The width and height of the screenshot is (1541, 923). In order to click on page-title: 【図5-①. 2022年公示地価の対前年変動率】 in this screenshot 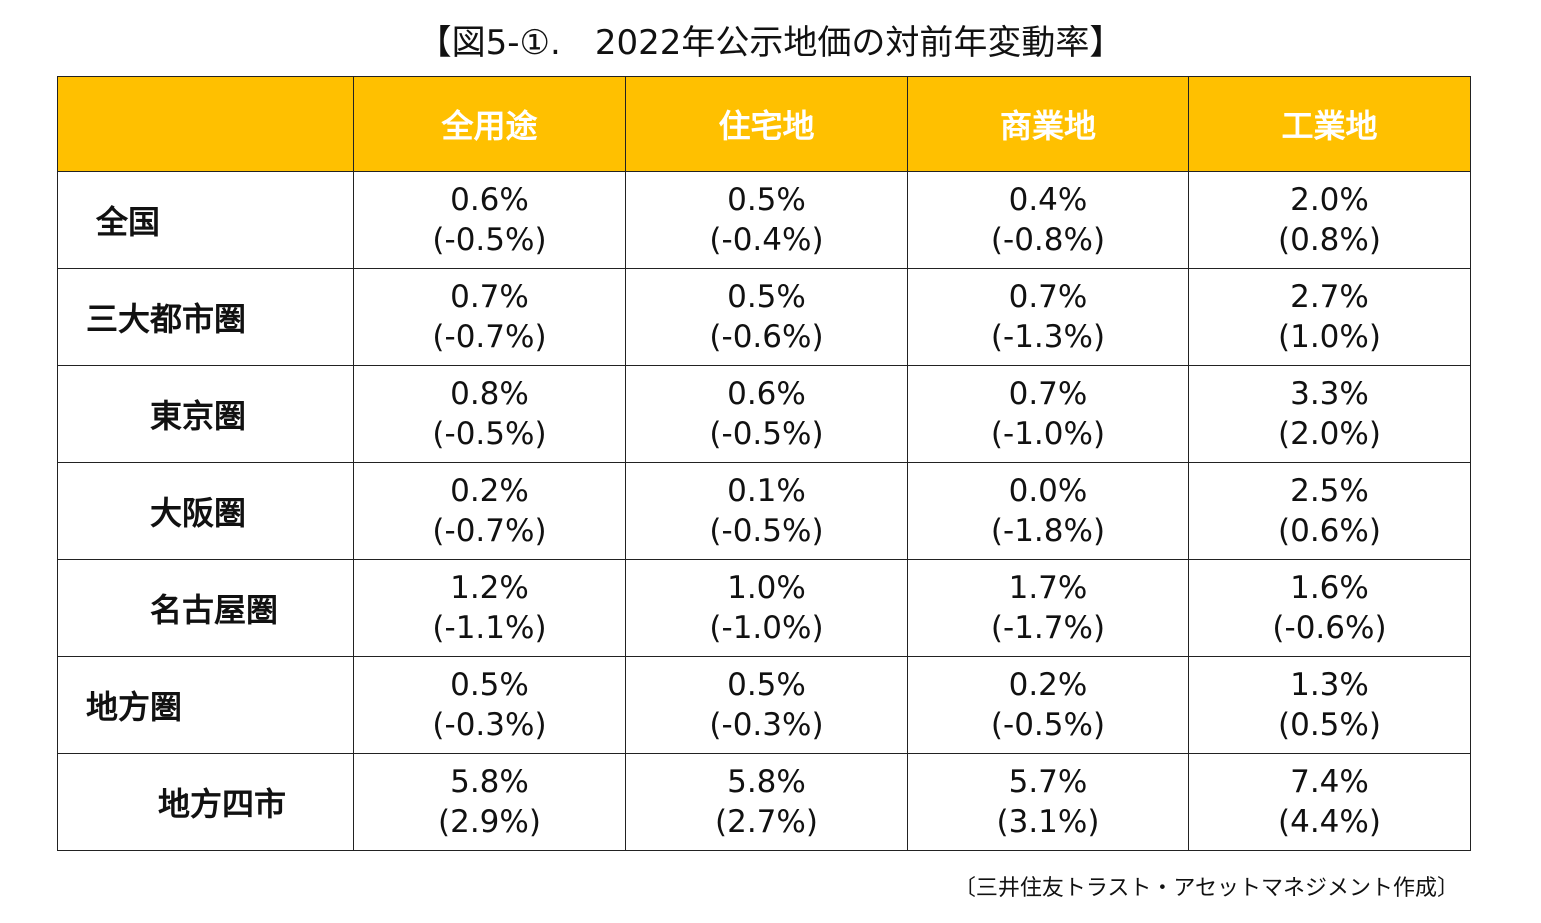, I will do `click(770, 43)`.